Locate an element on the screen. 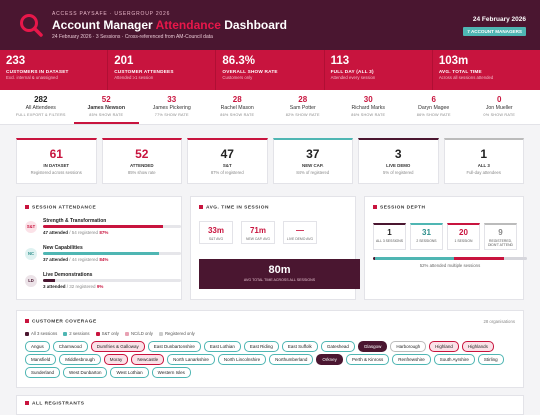 The image size is (540, 415). section-dot-icon is located at coordinates (27, 321).